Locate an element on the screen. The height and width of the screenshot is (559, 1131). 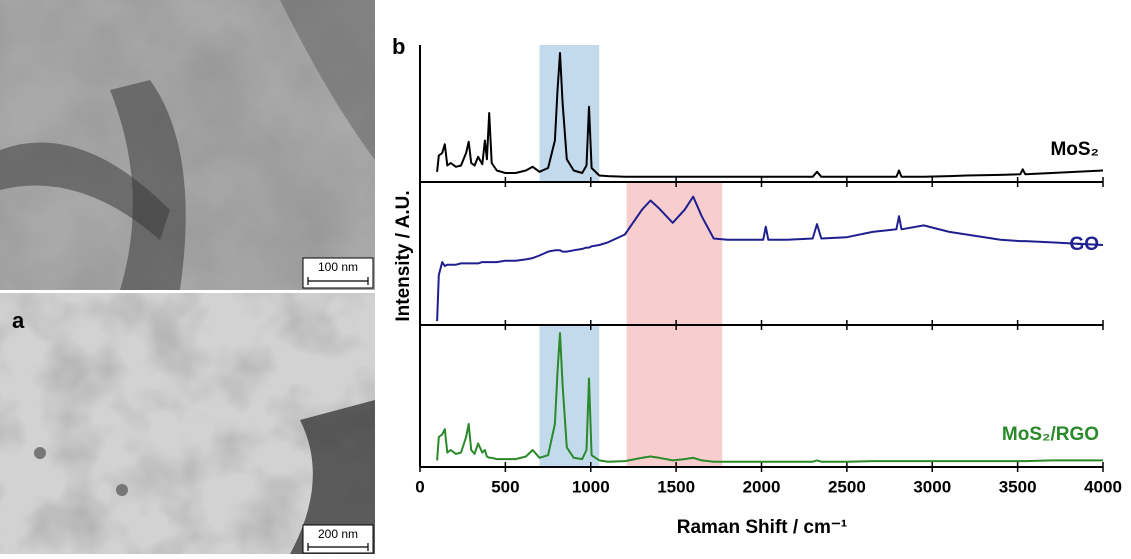
x-tick-label: 3000 is located at coordinates (932, 486).